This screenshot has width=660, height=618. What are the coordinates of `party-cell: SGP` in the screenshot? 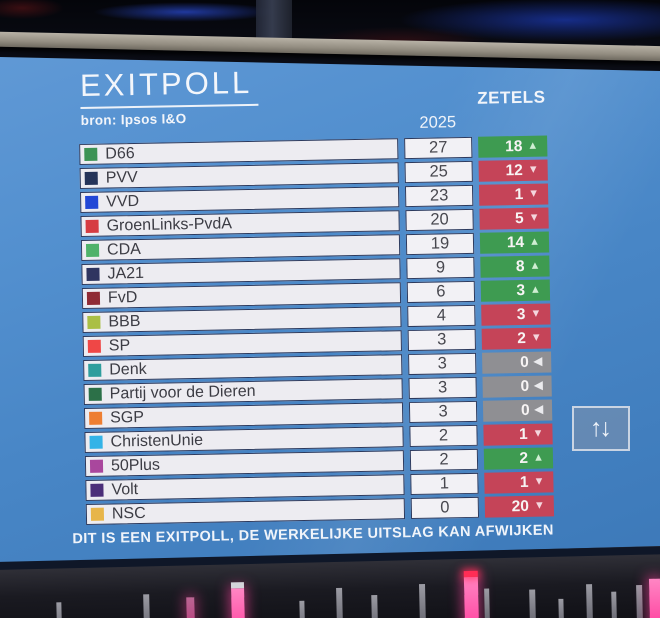 It's located at (243, 416).